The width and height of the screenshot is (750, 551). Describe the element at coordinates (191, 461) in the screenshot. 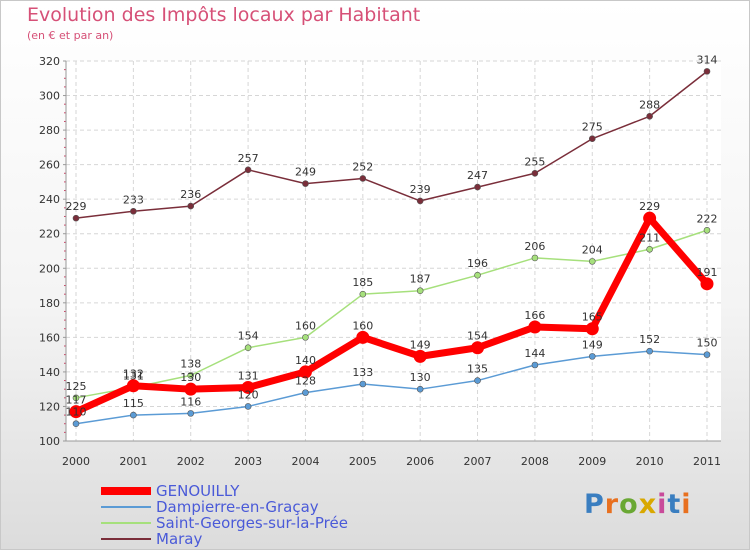

I see `x-tick-label: 2002` at that location.